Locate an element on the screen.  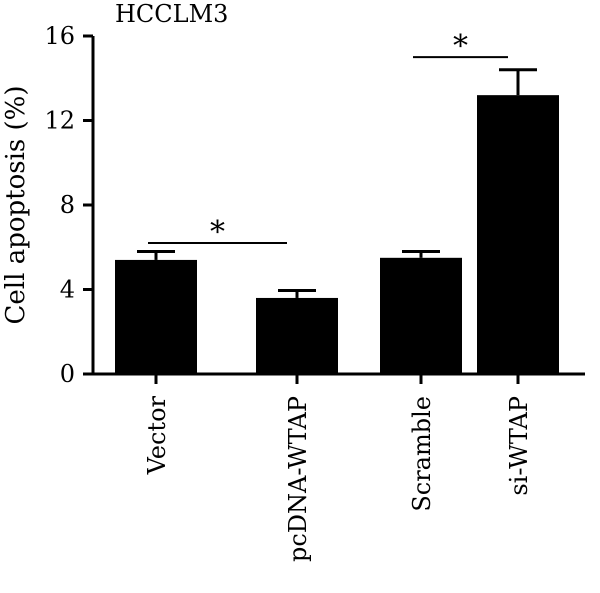
y-axis-title: Cell apoptosis (%) is located at coordinates (16, 205).